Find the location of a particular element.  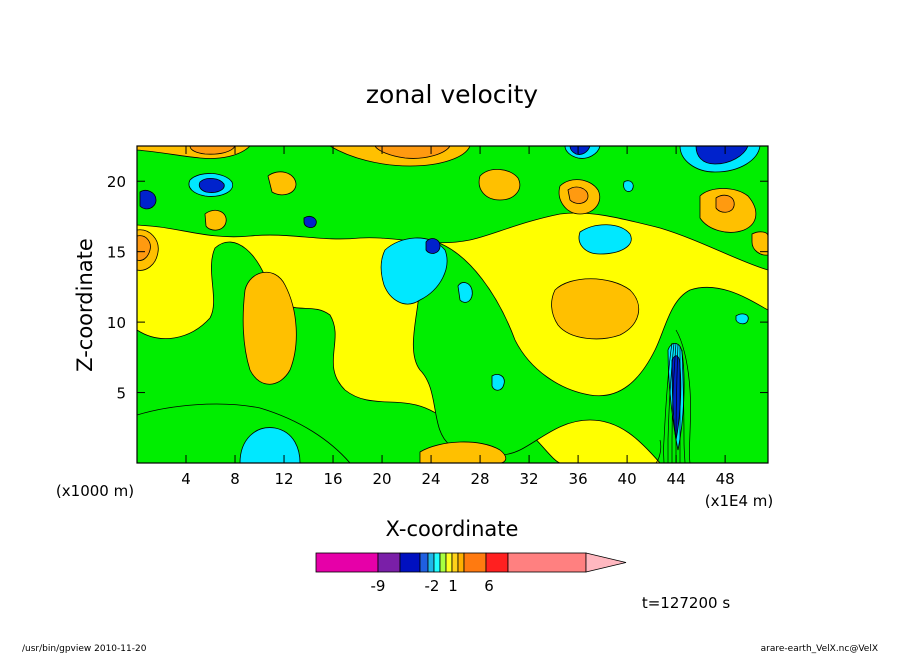

lo-tall-left is located at coordinates (269, 328).